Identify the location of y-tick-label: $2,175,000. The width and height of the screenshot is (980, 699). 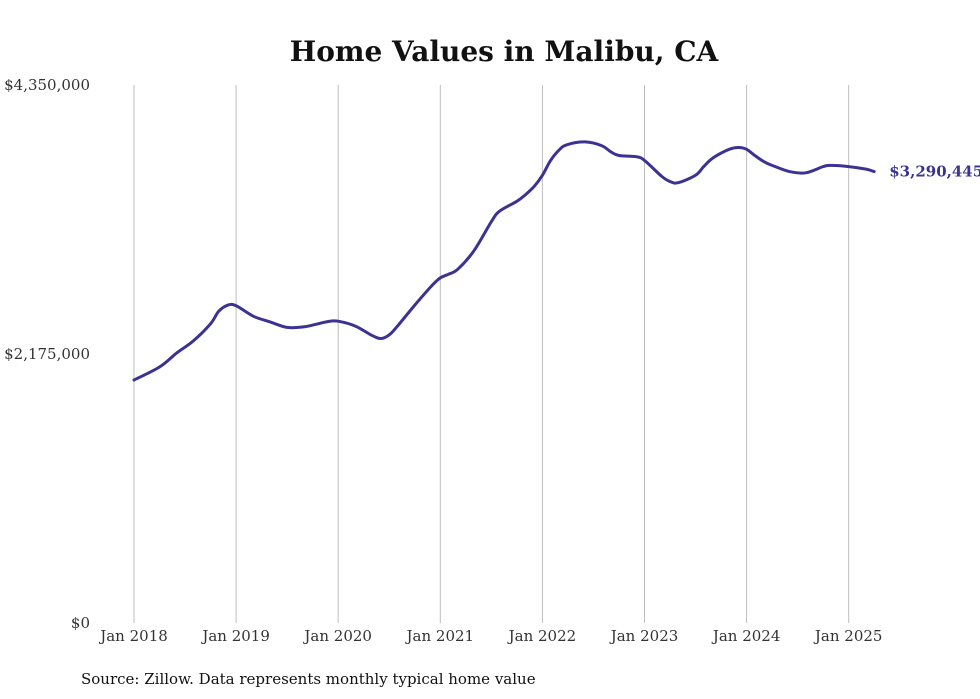
(47, 354).